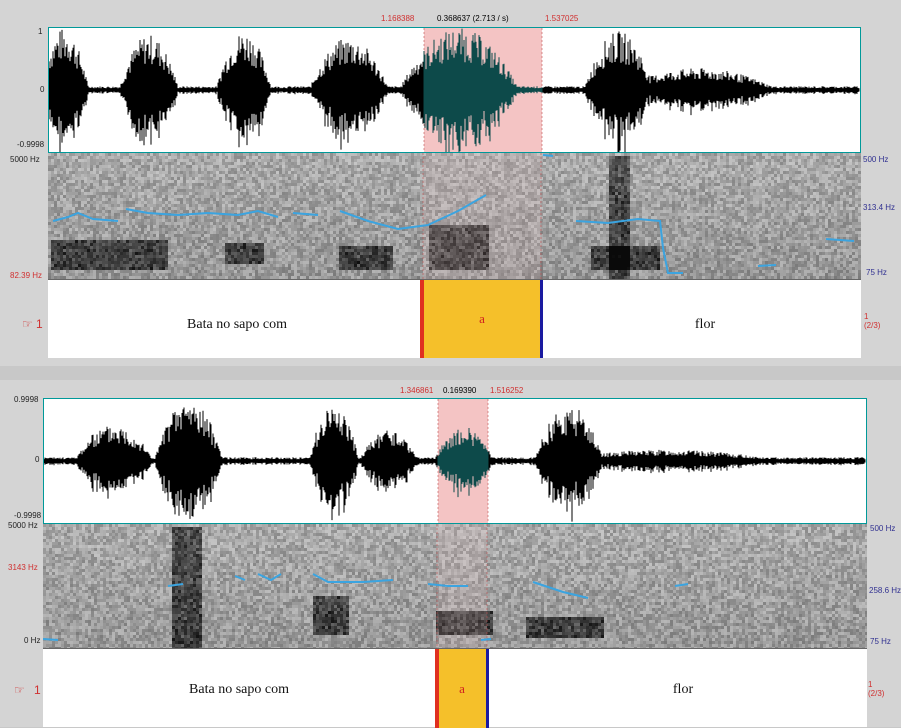 The width and height of the screenshot is (901, 728). I want to click on selection-end-time: 1.537025, so click(561, 18).